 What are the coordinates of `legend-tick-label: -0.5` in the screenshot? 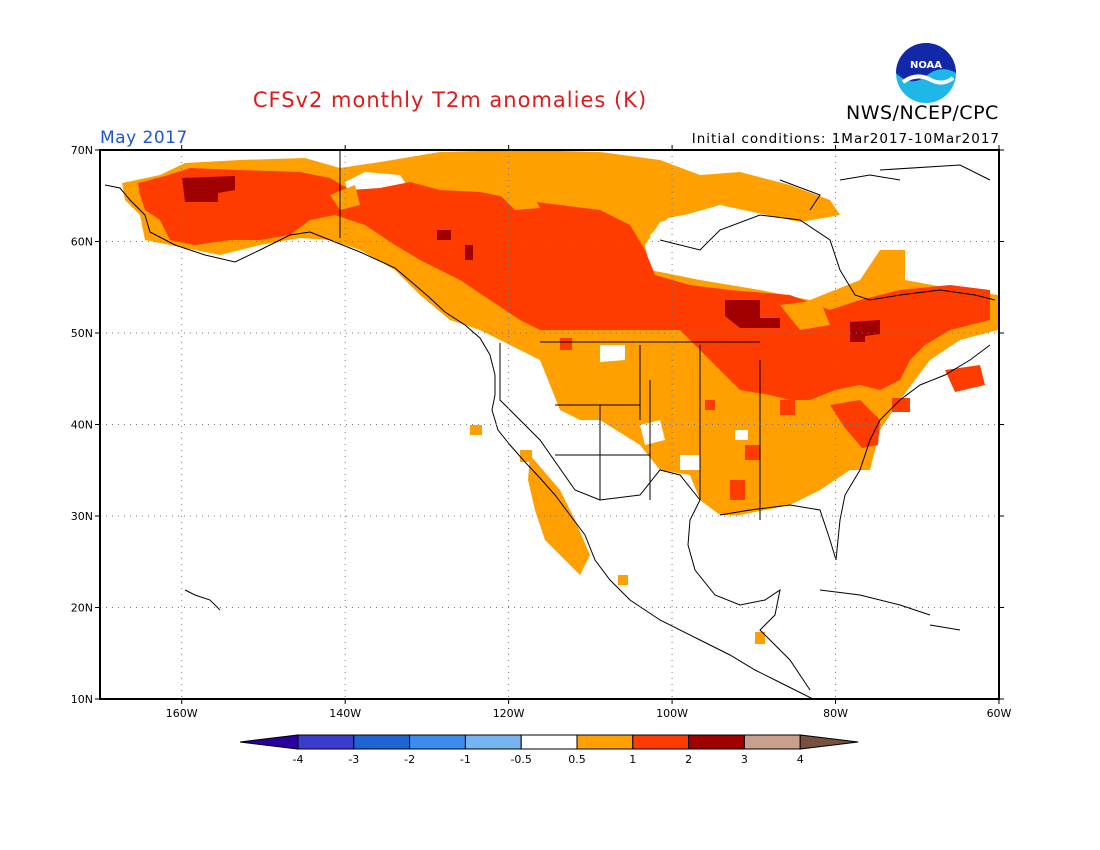 It's located at (520, 759).